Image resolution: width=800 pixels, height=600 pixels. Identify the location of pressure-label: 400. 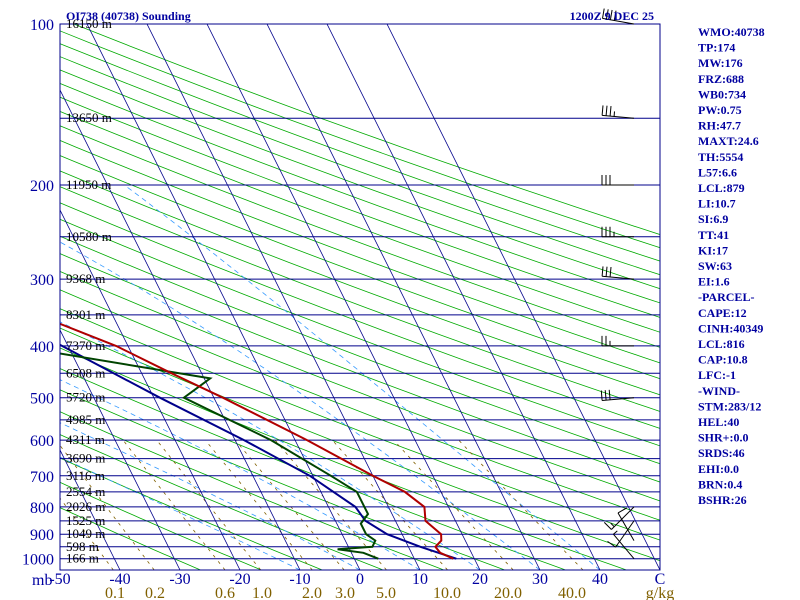
(42, 347).